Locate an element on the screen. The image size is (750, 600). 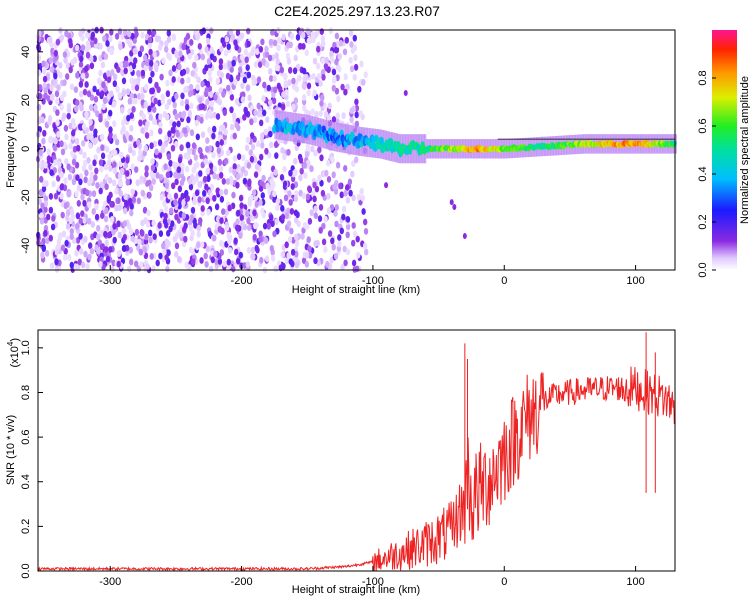
snr-y-tick-label: 0.4 is located at coordinates (26, 481).